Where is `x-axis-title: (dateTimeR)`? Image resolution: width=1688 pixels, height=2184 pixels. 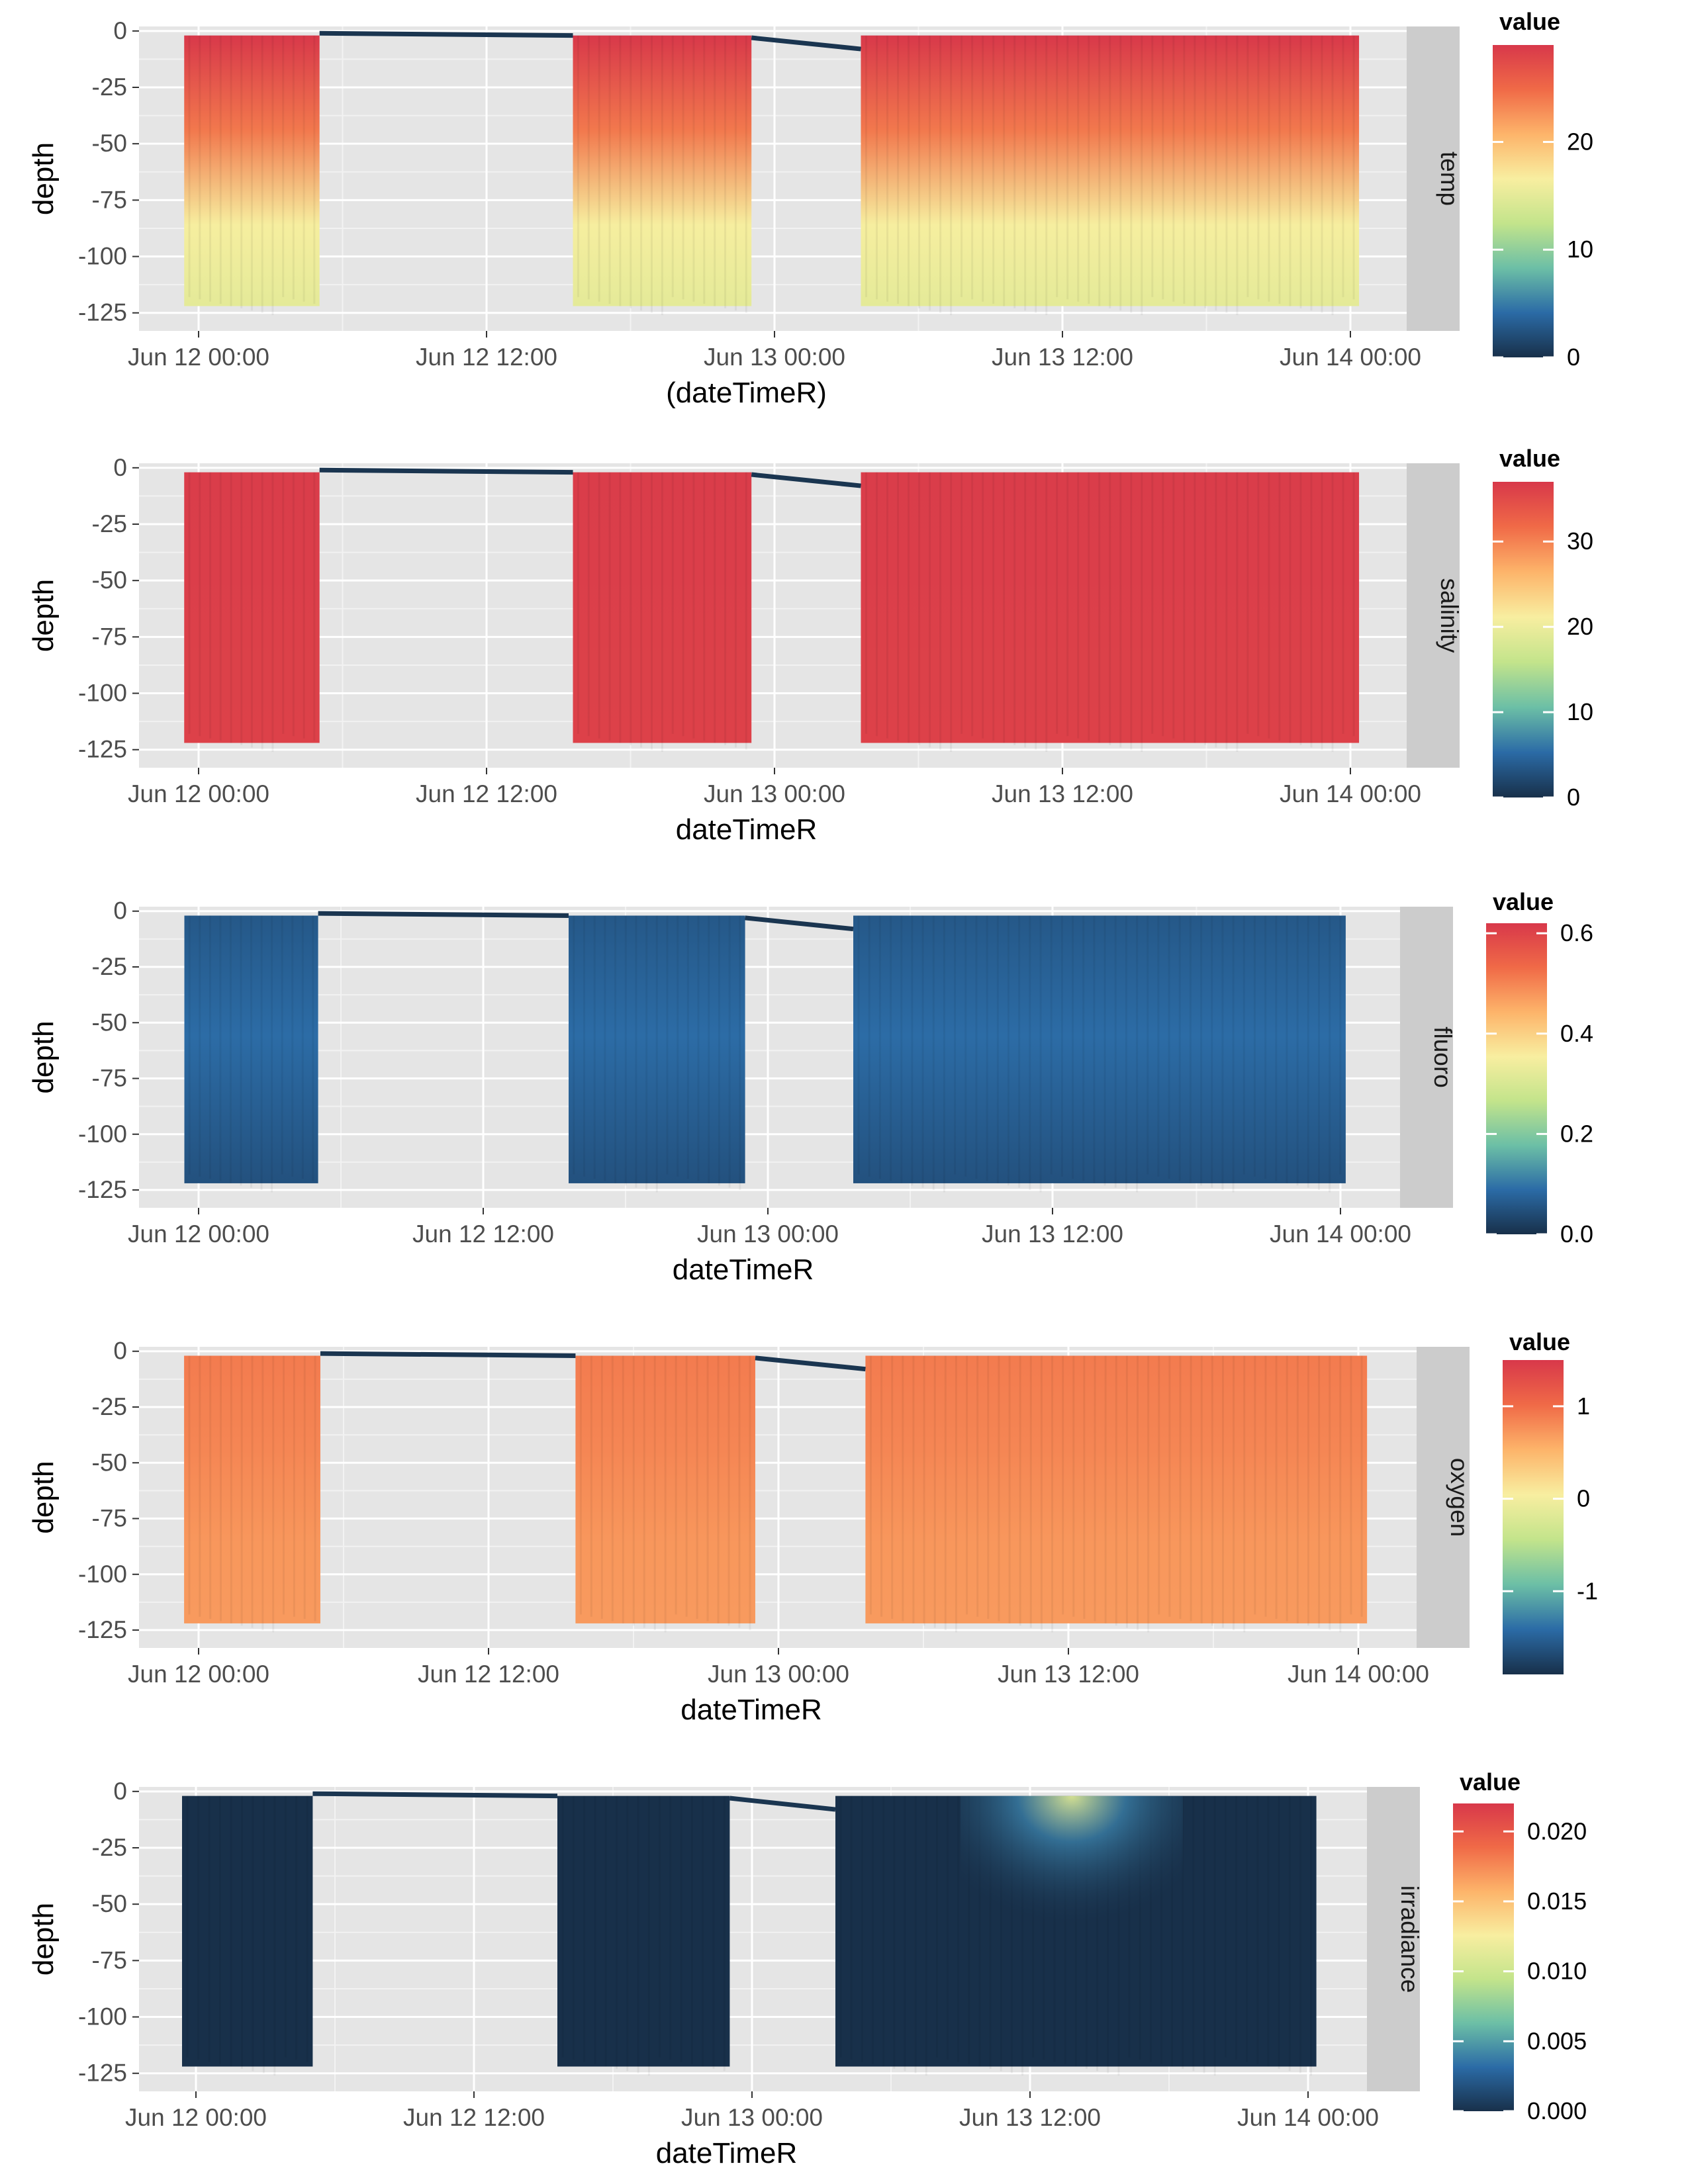
x-axis-title: (dateTimeR) is located at coordinates (746, 393).